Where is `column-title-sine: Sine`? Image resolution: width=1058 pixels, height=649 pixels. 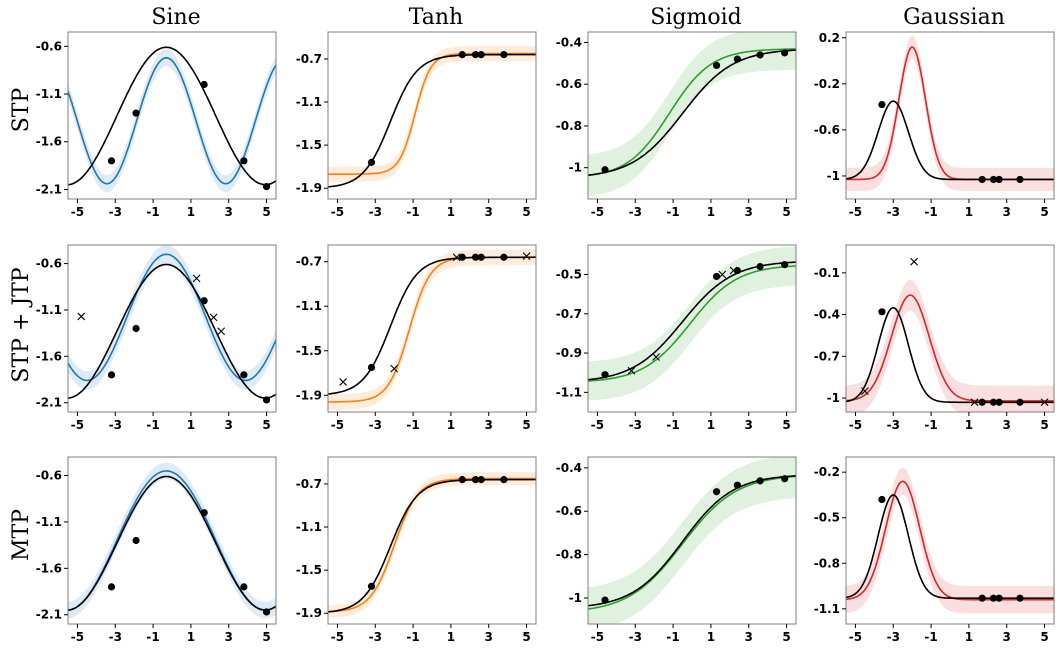 column-title-sine: Sine is located at coordinates (175, 17).